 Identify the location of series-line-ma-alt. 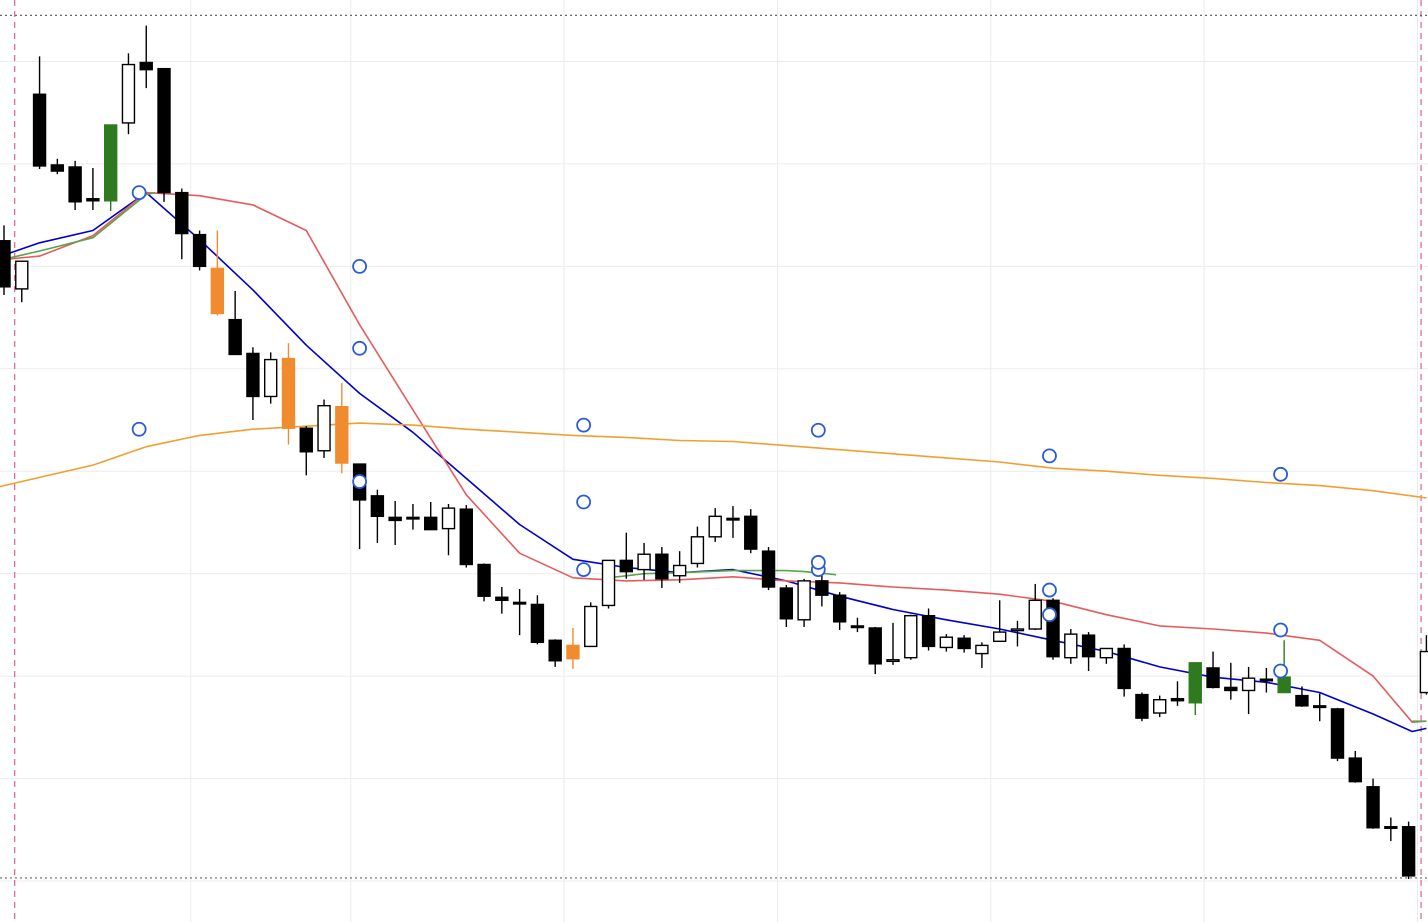
(78, 226).